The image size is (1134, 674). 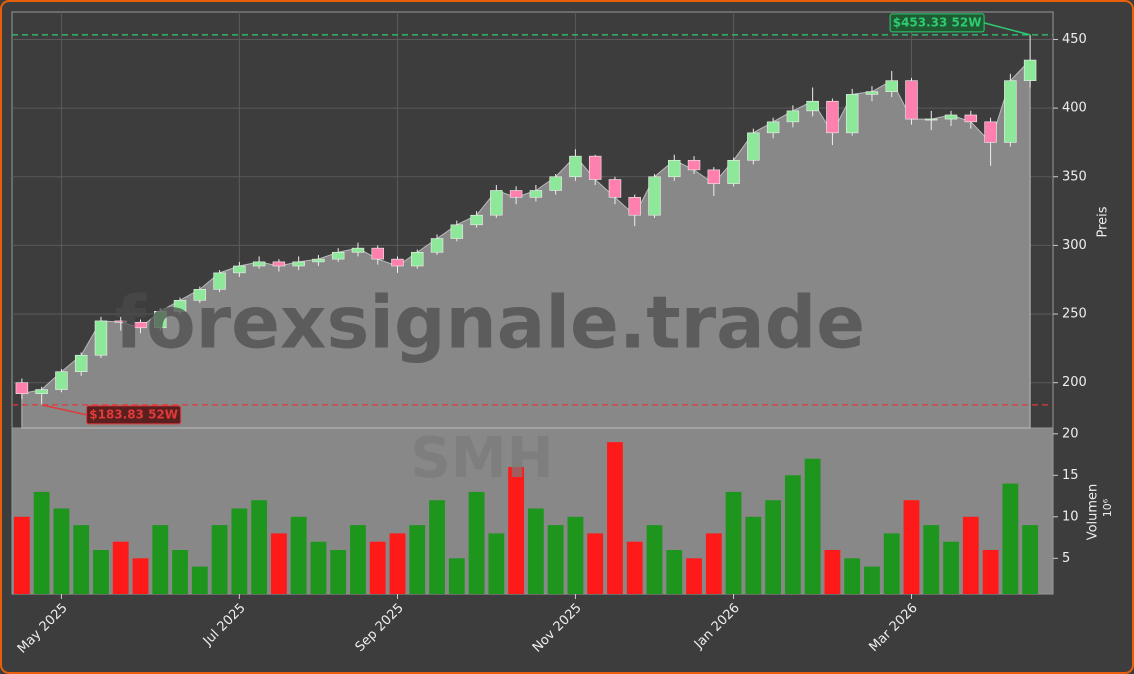 What do you see at coordinates (1074, 39) in the screenshot?
I see `y-tick-label: 450` at bounding box center [1074, 39].